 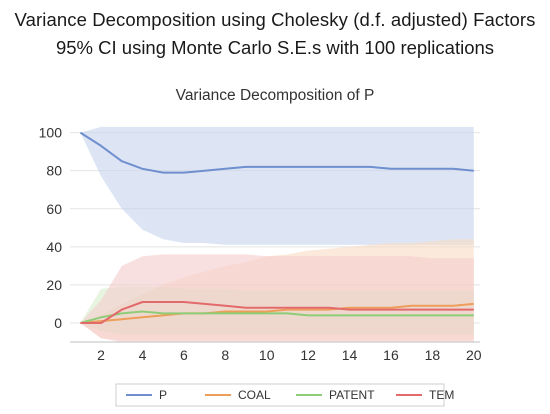 What do you see at coordinates (276, 152) in the screenshot?
I see `series-line-p` at bounding box center [276, 152].